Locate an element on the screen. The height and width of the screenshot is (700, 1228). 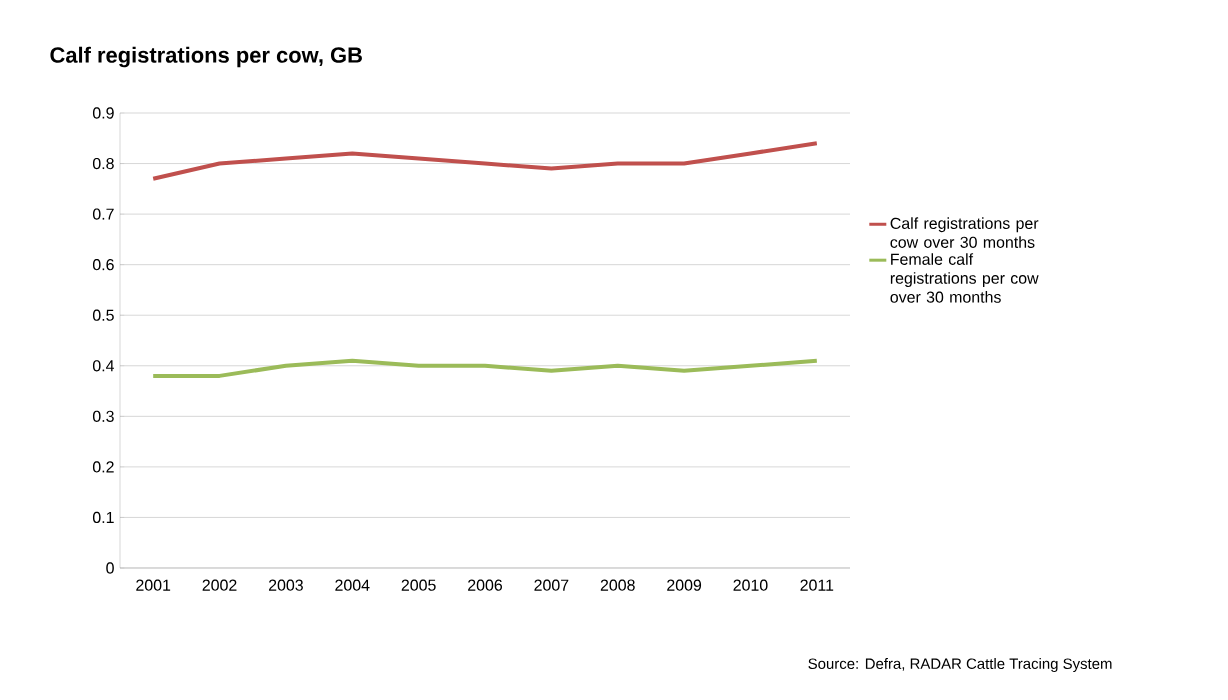
y-tick-label: 0.1 is located at coordinates (103, 517).